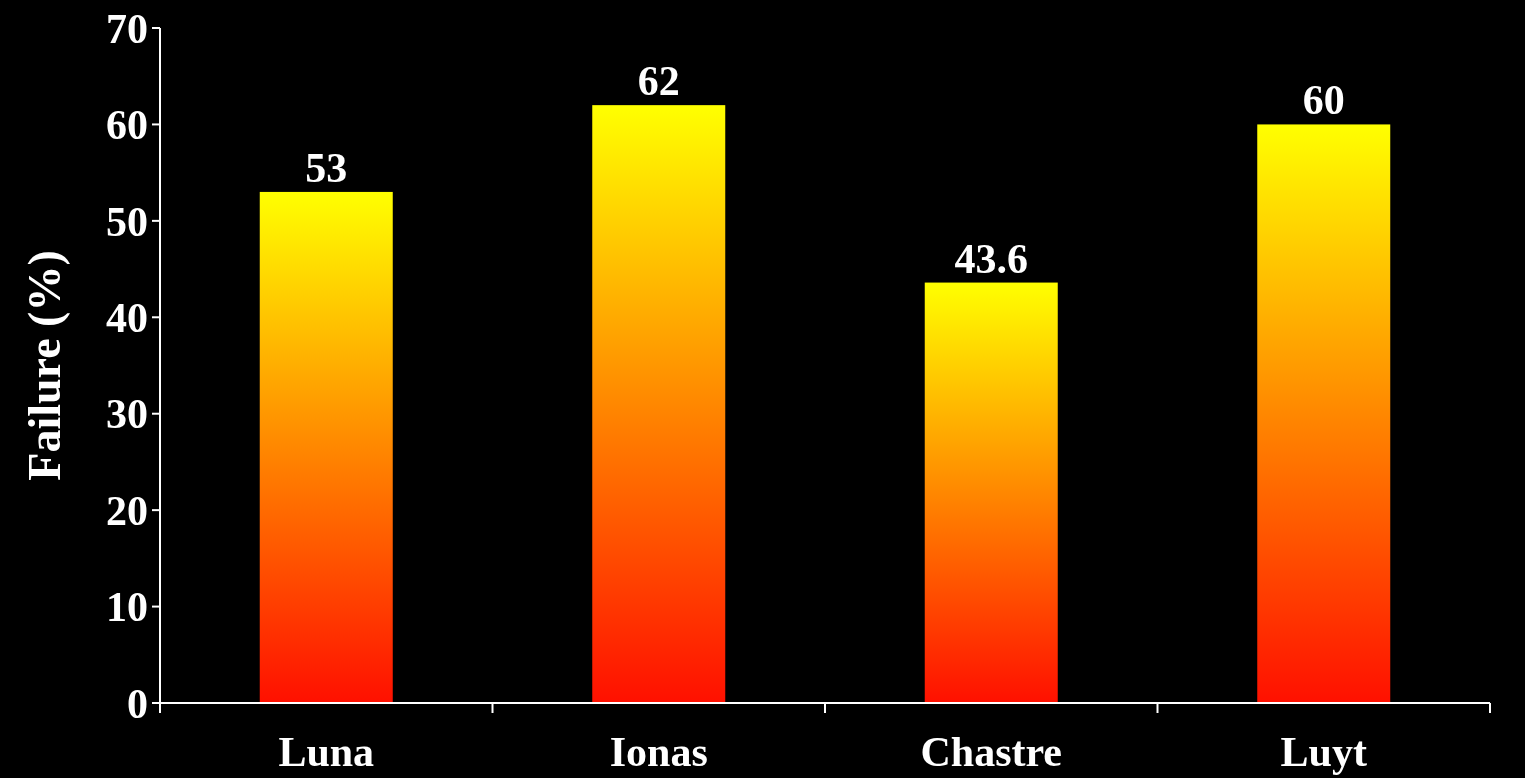 Image resolution: width=1525 pixels, height=778 pixels. What do you see at coordinates (127, 510) in the screenshot?
I see `y-tick-label: 20` at bounding box center [127, 510].